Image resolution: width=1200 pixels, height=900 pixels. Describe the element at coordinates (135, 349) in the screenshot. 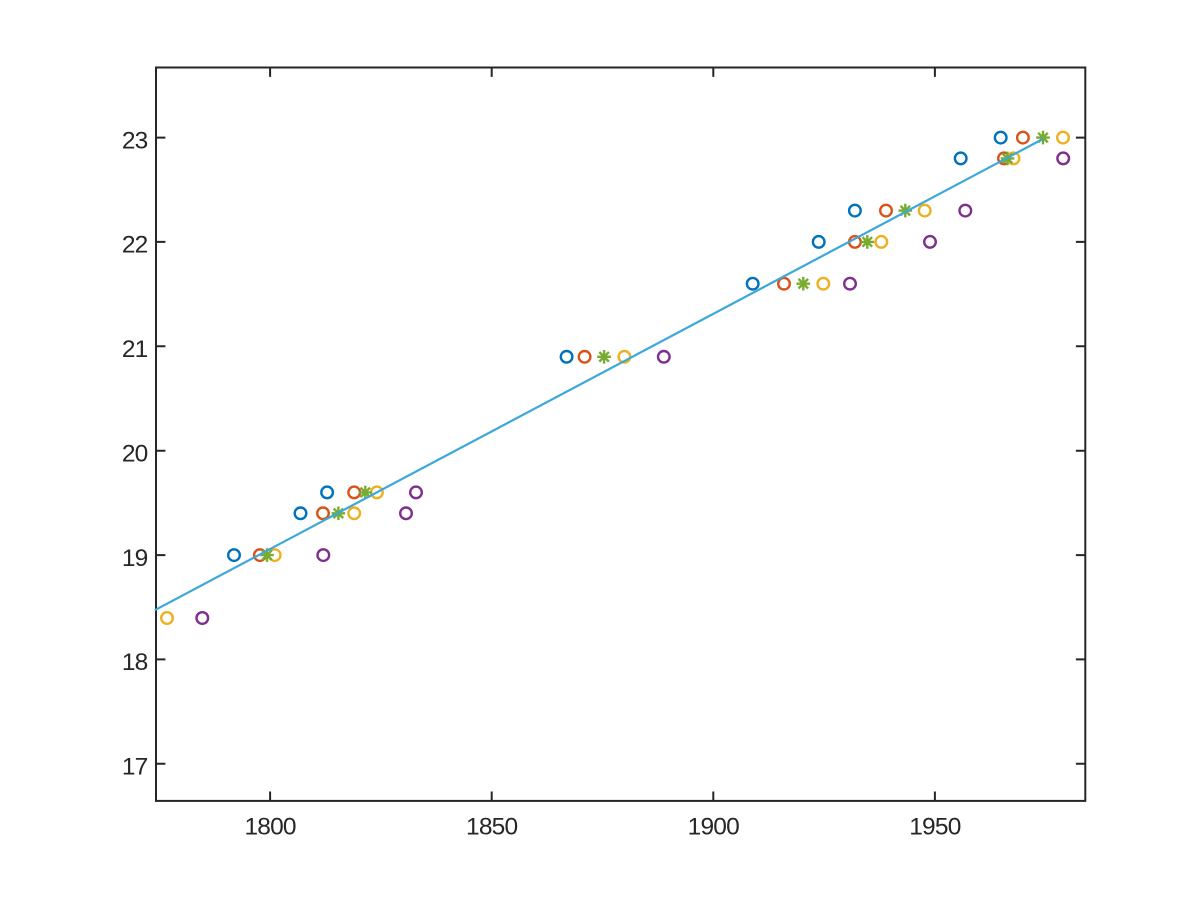

I see `svg-text: 21` at that location.